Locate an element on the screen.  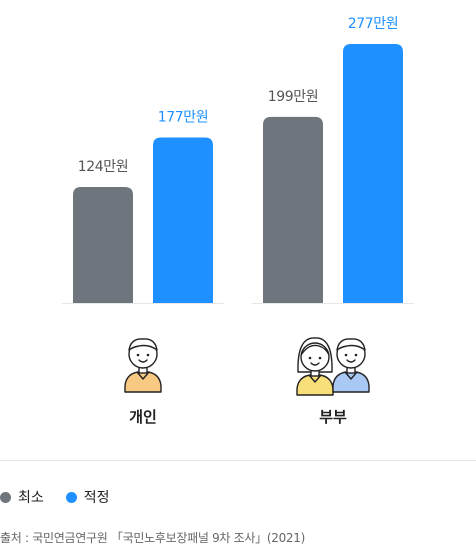
legend-label-adequate: 적정 is located at coordinates (96, 498).